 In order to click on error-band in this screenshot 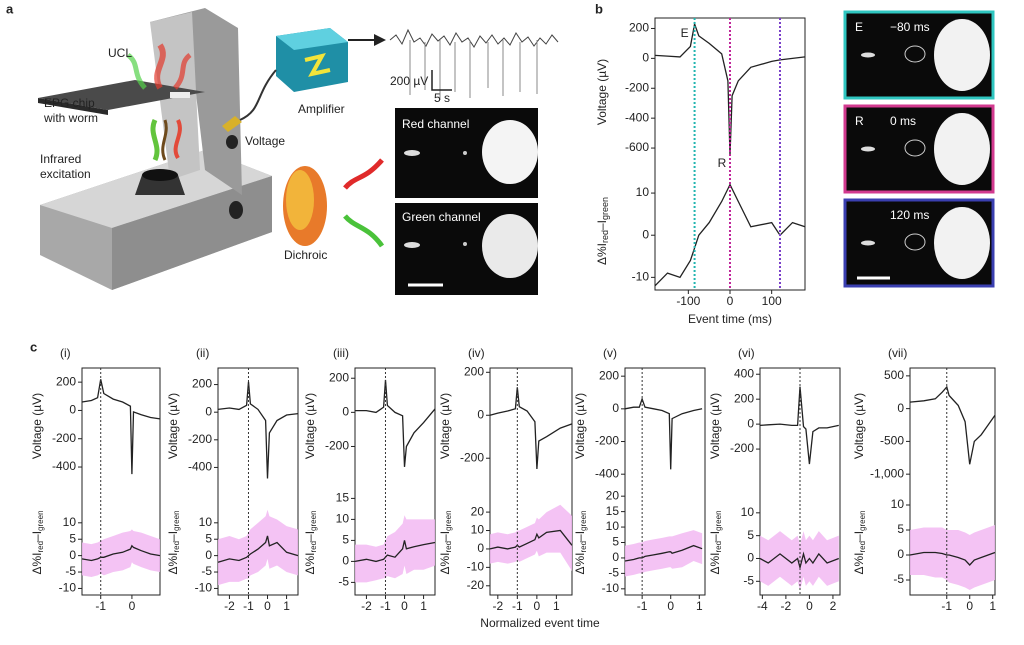, I will do `click(952, 557)`.